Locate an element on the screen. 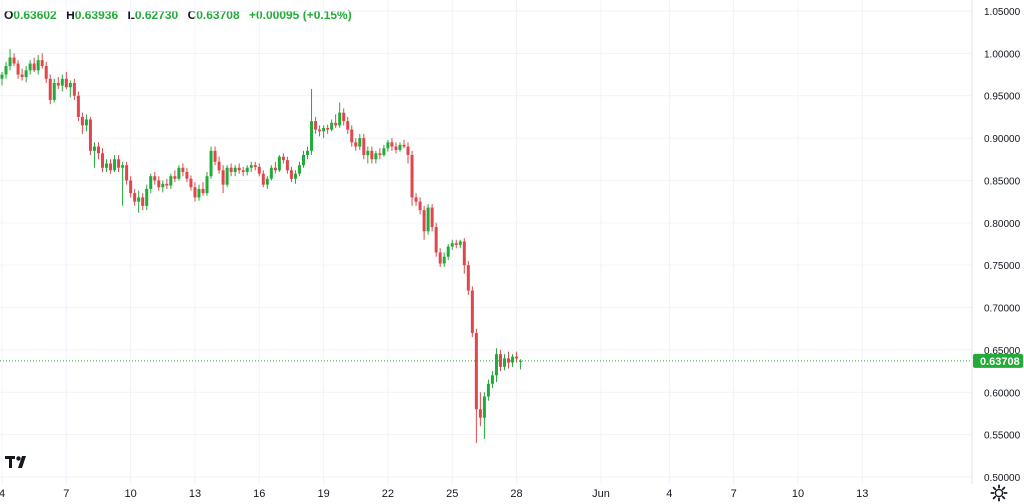 Image resolution: width=1024 pixels, height=504 pixels. close-key: C is located at coordinates (192, 15).